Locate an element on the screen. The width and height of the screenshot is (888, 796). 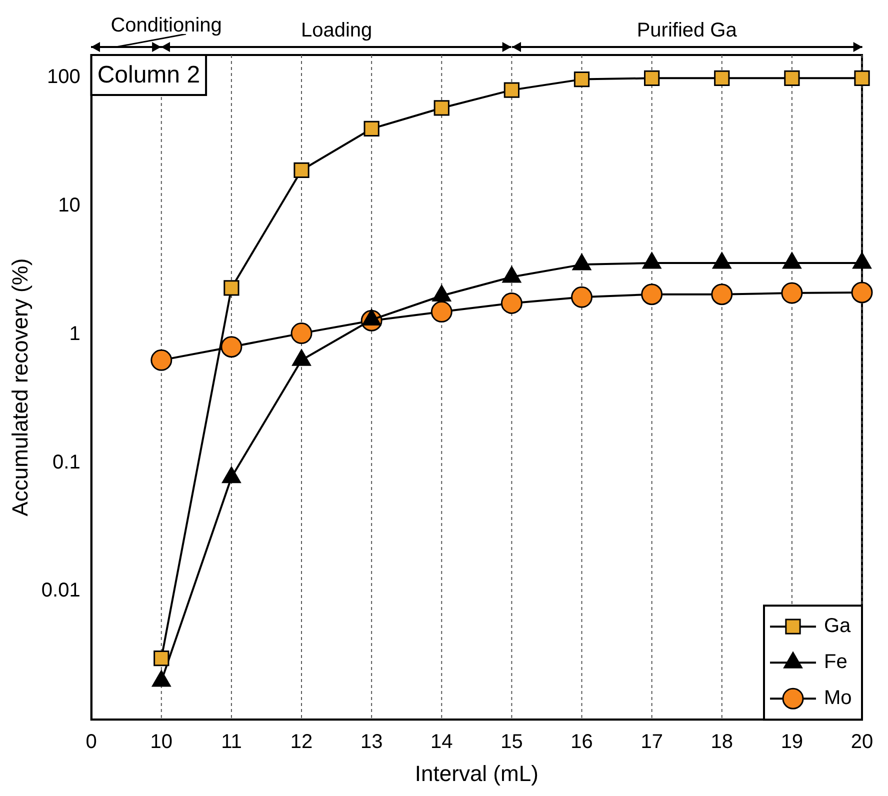
x-tick-label: 15 is located at coordinates (511, 742).